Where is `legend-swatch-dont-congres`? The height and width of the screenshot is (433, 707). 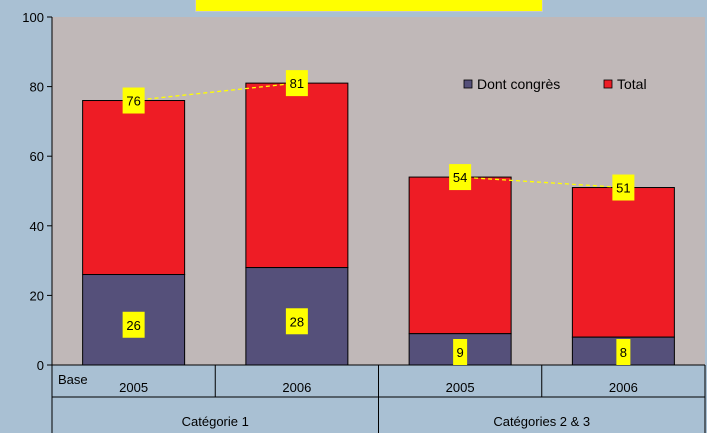 legend-swatch-dont-congres is located at coordinates (468, 84).